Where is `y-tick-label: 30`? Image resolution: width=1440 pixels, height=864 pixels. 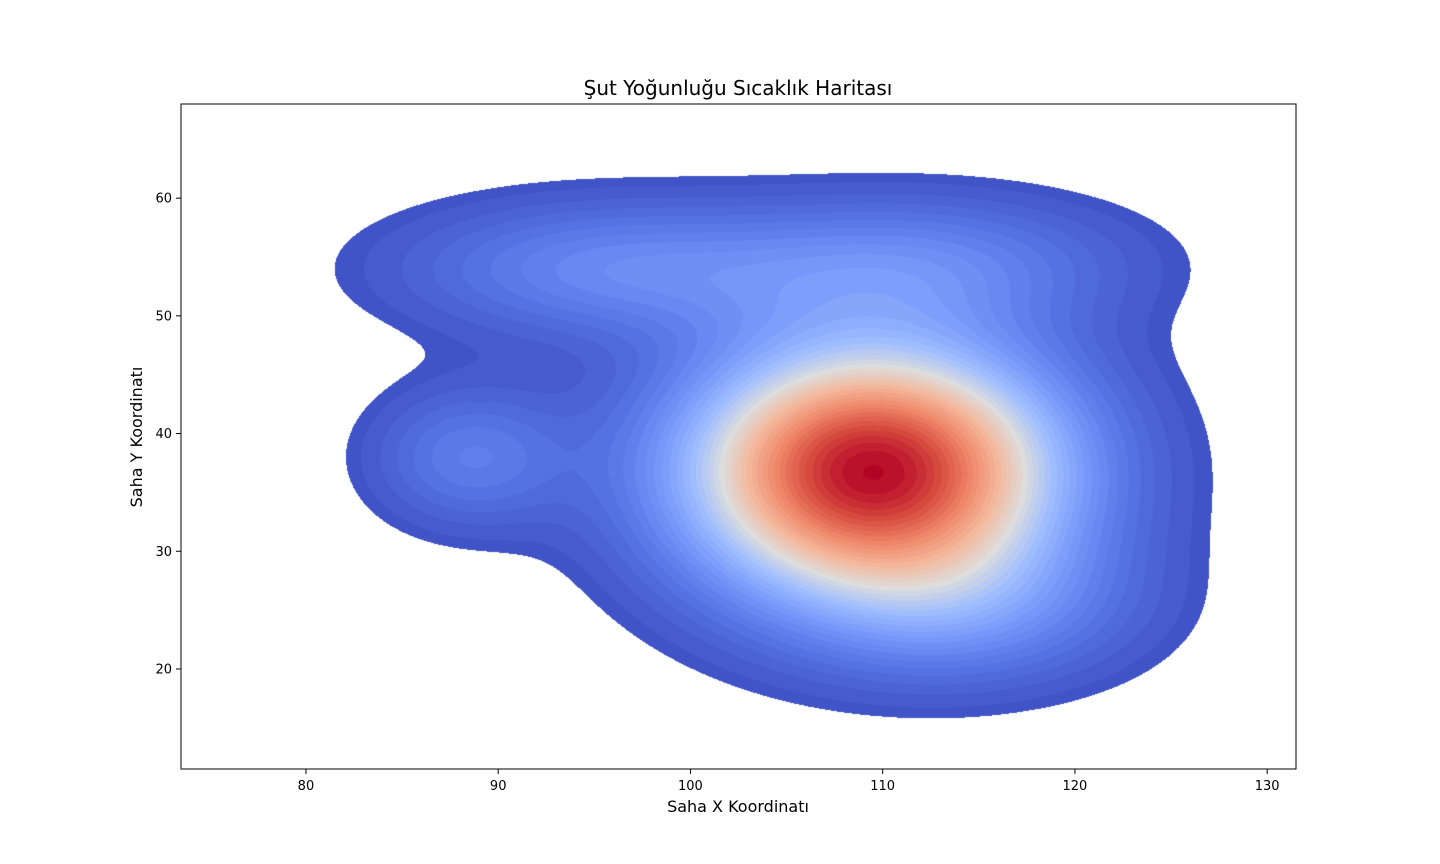
y-tick-label: 30 is located at coordinates (163, 552).